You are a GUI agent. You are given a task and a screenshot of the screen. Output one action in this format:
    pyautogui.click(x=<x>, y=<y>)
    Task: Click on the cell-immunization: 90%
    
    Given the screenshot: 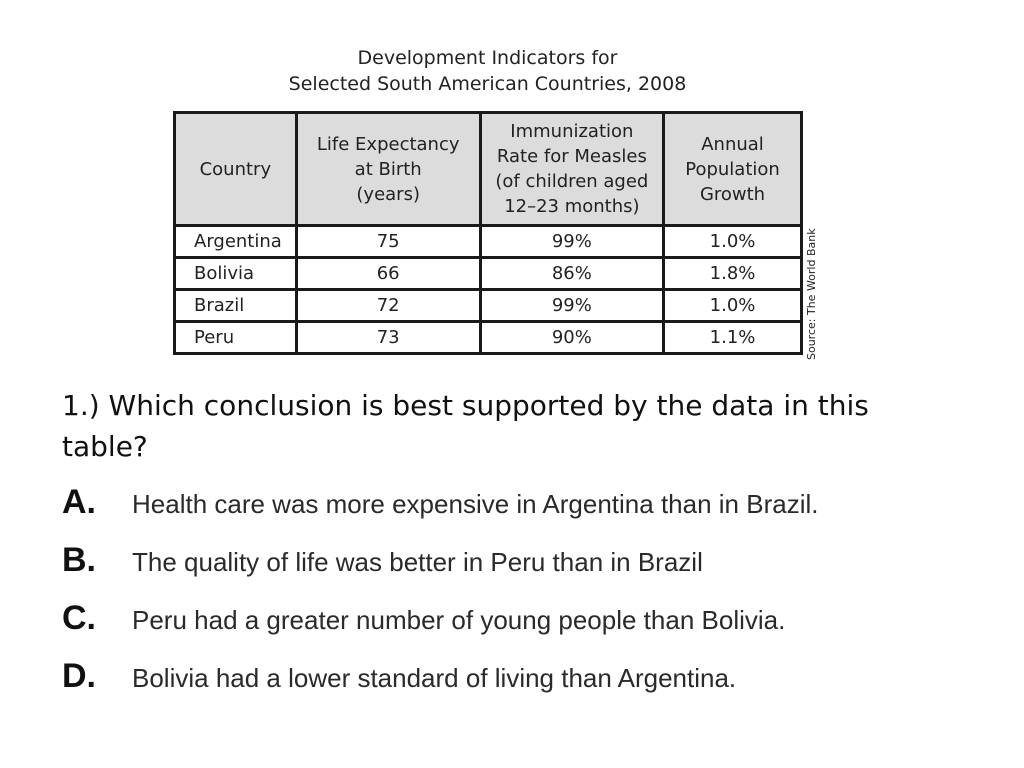 What is the action you would take?
    pyautogui.click(x=572, y=337)
    